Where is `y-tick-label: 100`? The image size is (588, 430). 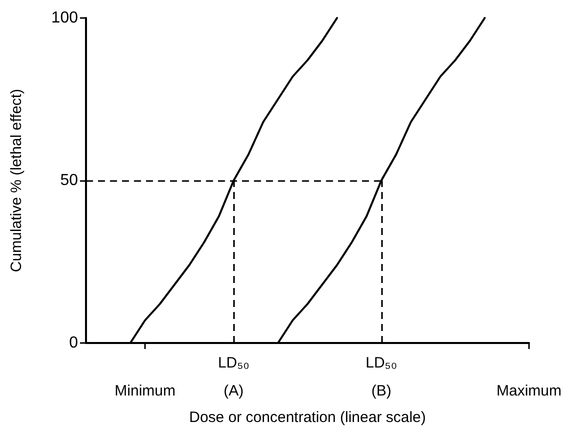 y-tick-label: 100 is located at coordinates (64, 18).